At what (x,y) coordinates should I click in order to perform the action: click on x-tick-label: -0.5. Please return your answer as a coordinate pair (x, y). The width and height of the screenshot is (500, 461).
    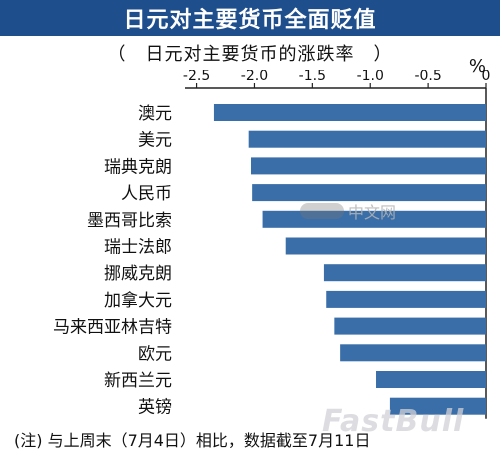
    Looking at the image, I should click on (427, 77).